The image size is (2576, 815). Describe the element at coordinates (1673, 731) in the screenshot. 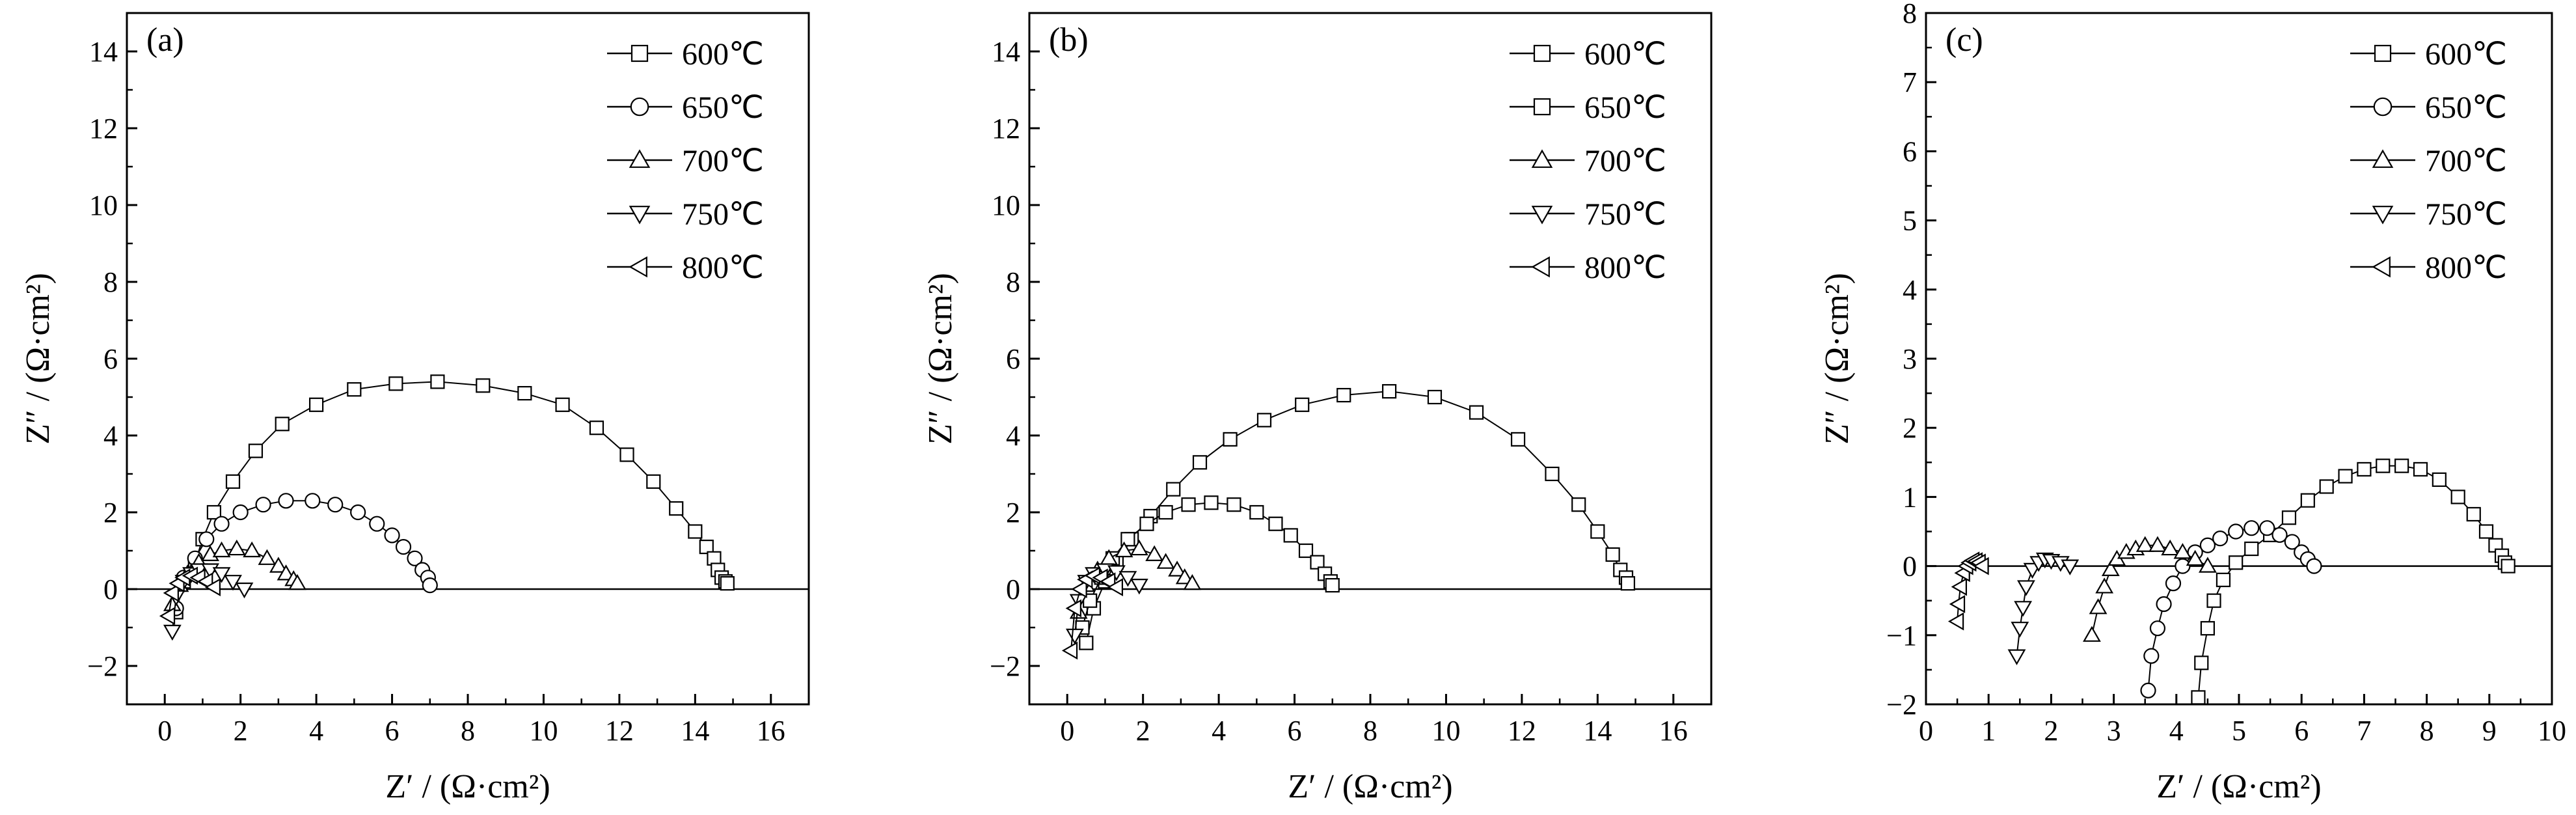

I see `x-tick-label-b-8: 16` at that location.